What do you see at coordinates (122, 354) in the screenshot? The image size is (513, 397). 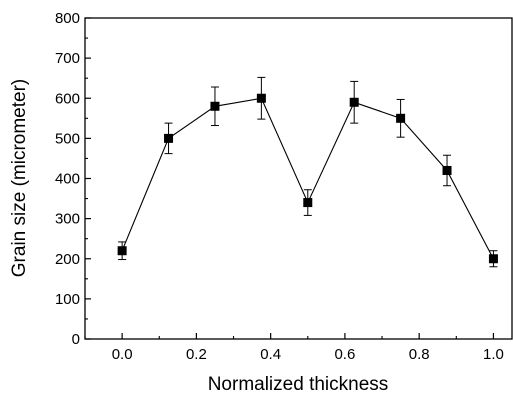 I see `x-tick-label: 0.0` at bounding box center [122, 354].